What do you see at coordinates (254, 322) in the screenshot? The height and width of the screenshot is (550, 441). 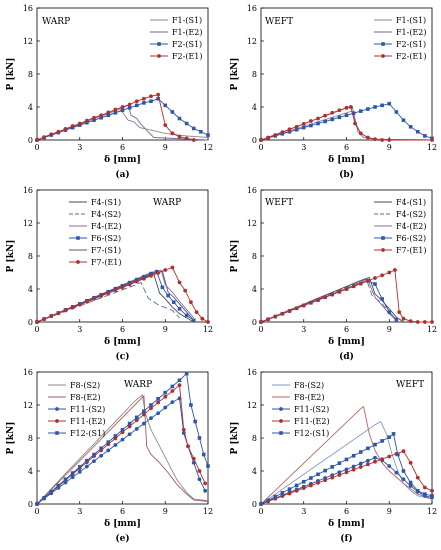 I see `y-tick-label: 0` at bounding box center [254, 322].